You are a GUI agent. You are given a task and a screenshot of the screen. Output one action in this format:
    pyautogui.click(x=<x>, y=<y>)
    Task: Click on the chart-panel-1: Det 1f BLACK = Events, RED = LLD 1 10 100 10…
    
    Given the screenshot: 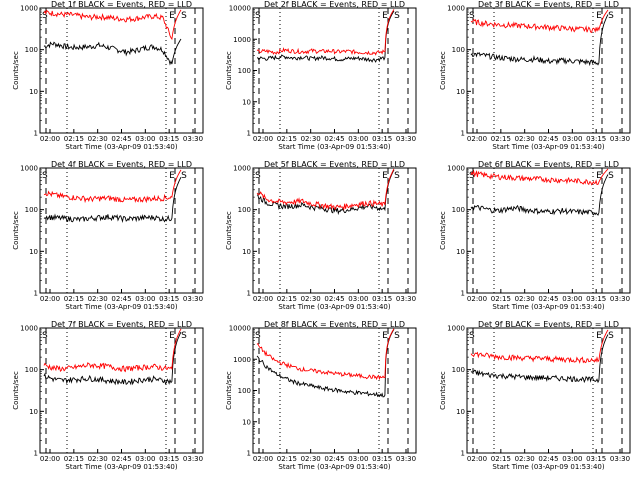 What is the action you would take?
    pyautogui.click(x=108, y=75)
    